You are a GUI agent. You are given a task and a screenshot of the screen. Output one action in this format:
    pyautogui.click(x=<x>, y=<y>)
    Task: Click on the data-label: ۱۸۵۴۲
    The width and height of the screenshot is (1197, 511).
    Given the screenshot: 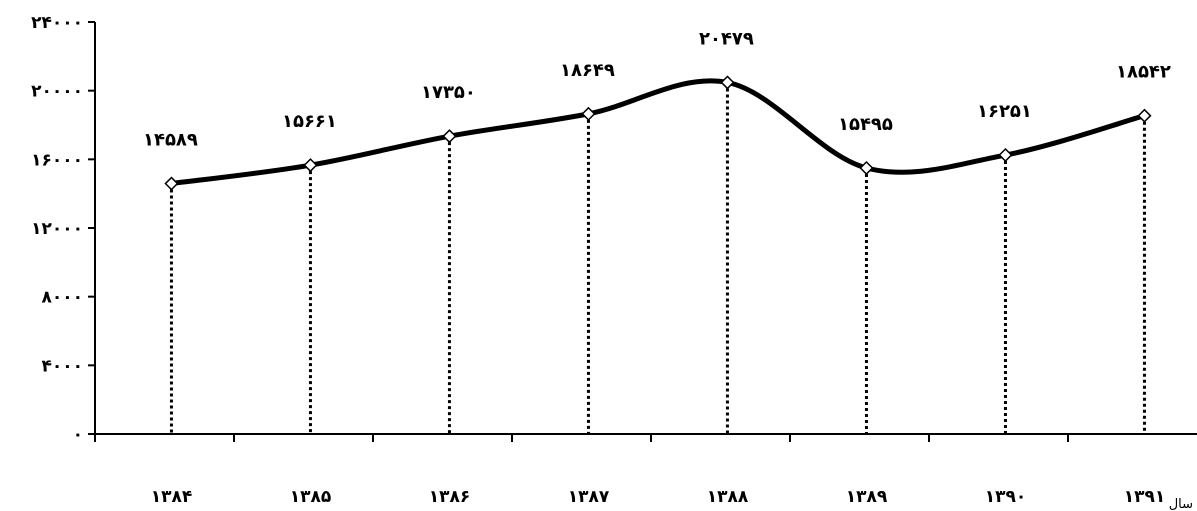 What is the action you would take?
    pyautogui.click(x=1143, y=72)
    